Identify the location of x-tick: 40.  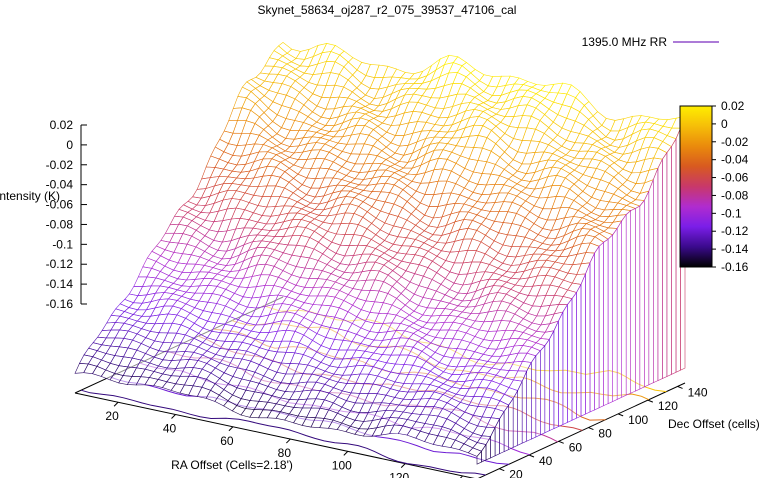
(170, 425).